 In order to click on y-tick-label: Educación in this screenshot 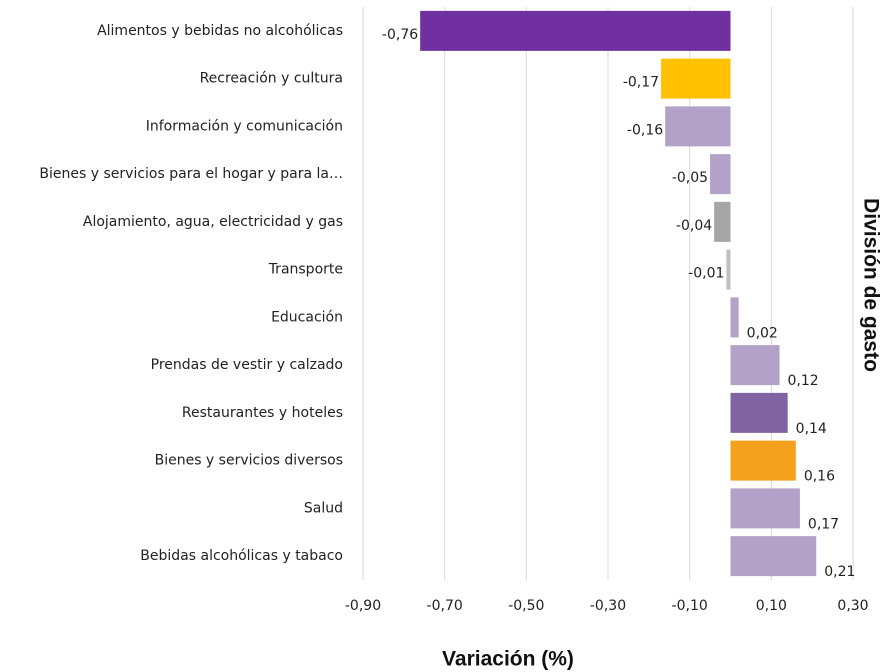, I will do `click(307, 317)`.